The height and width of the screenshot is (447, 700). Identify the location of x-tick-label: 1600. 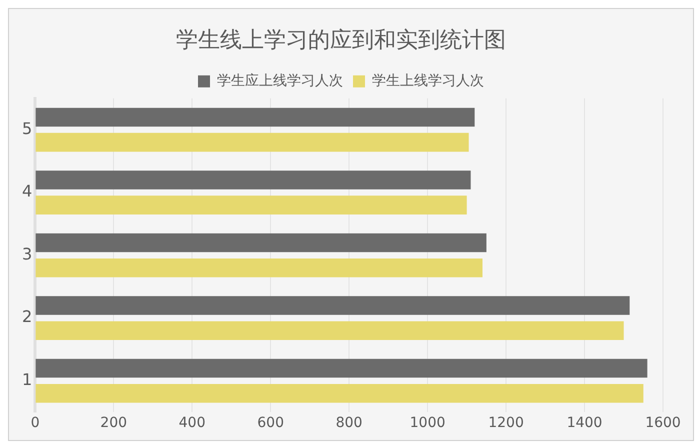
(663, 423).